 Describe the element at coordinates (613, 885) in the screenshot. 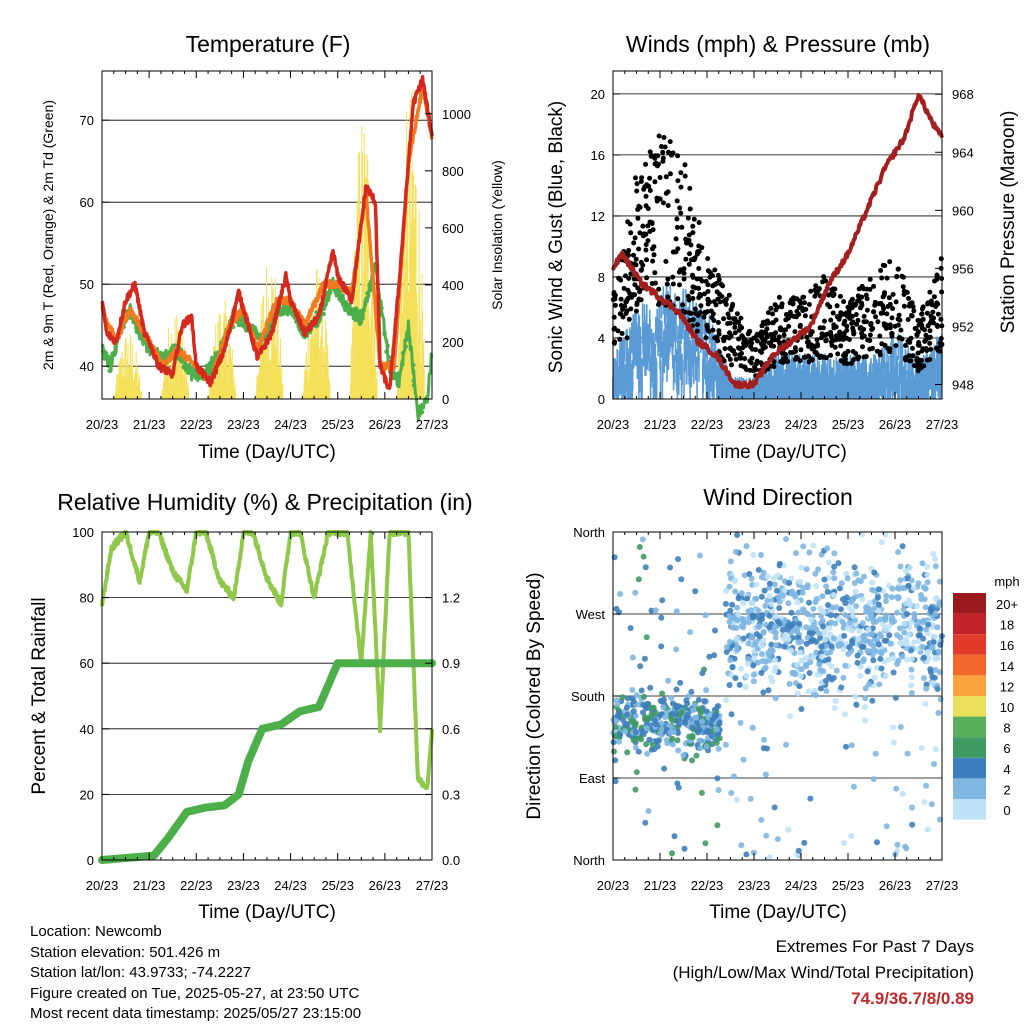

I see `x-tick-label: 20/23` at that location.